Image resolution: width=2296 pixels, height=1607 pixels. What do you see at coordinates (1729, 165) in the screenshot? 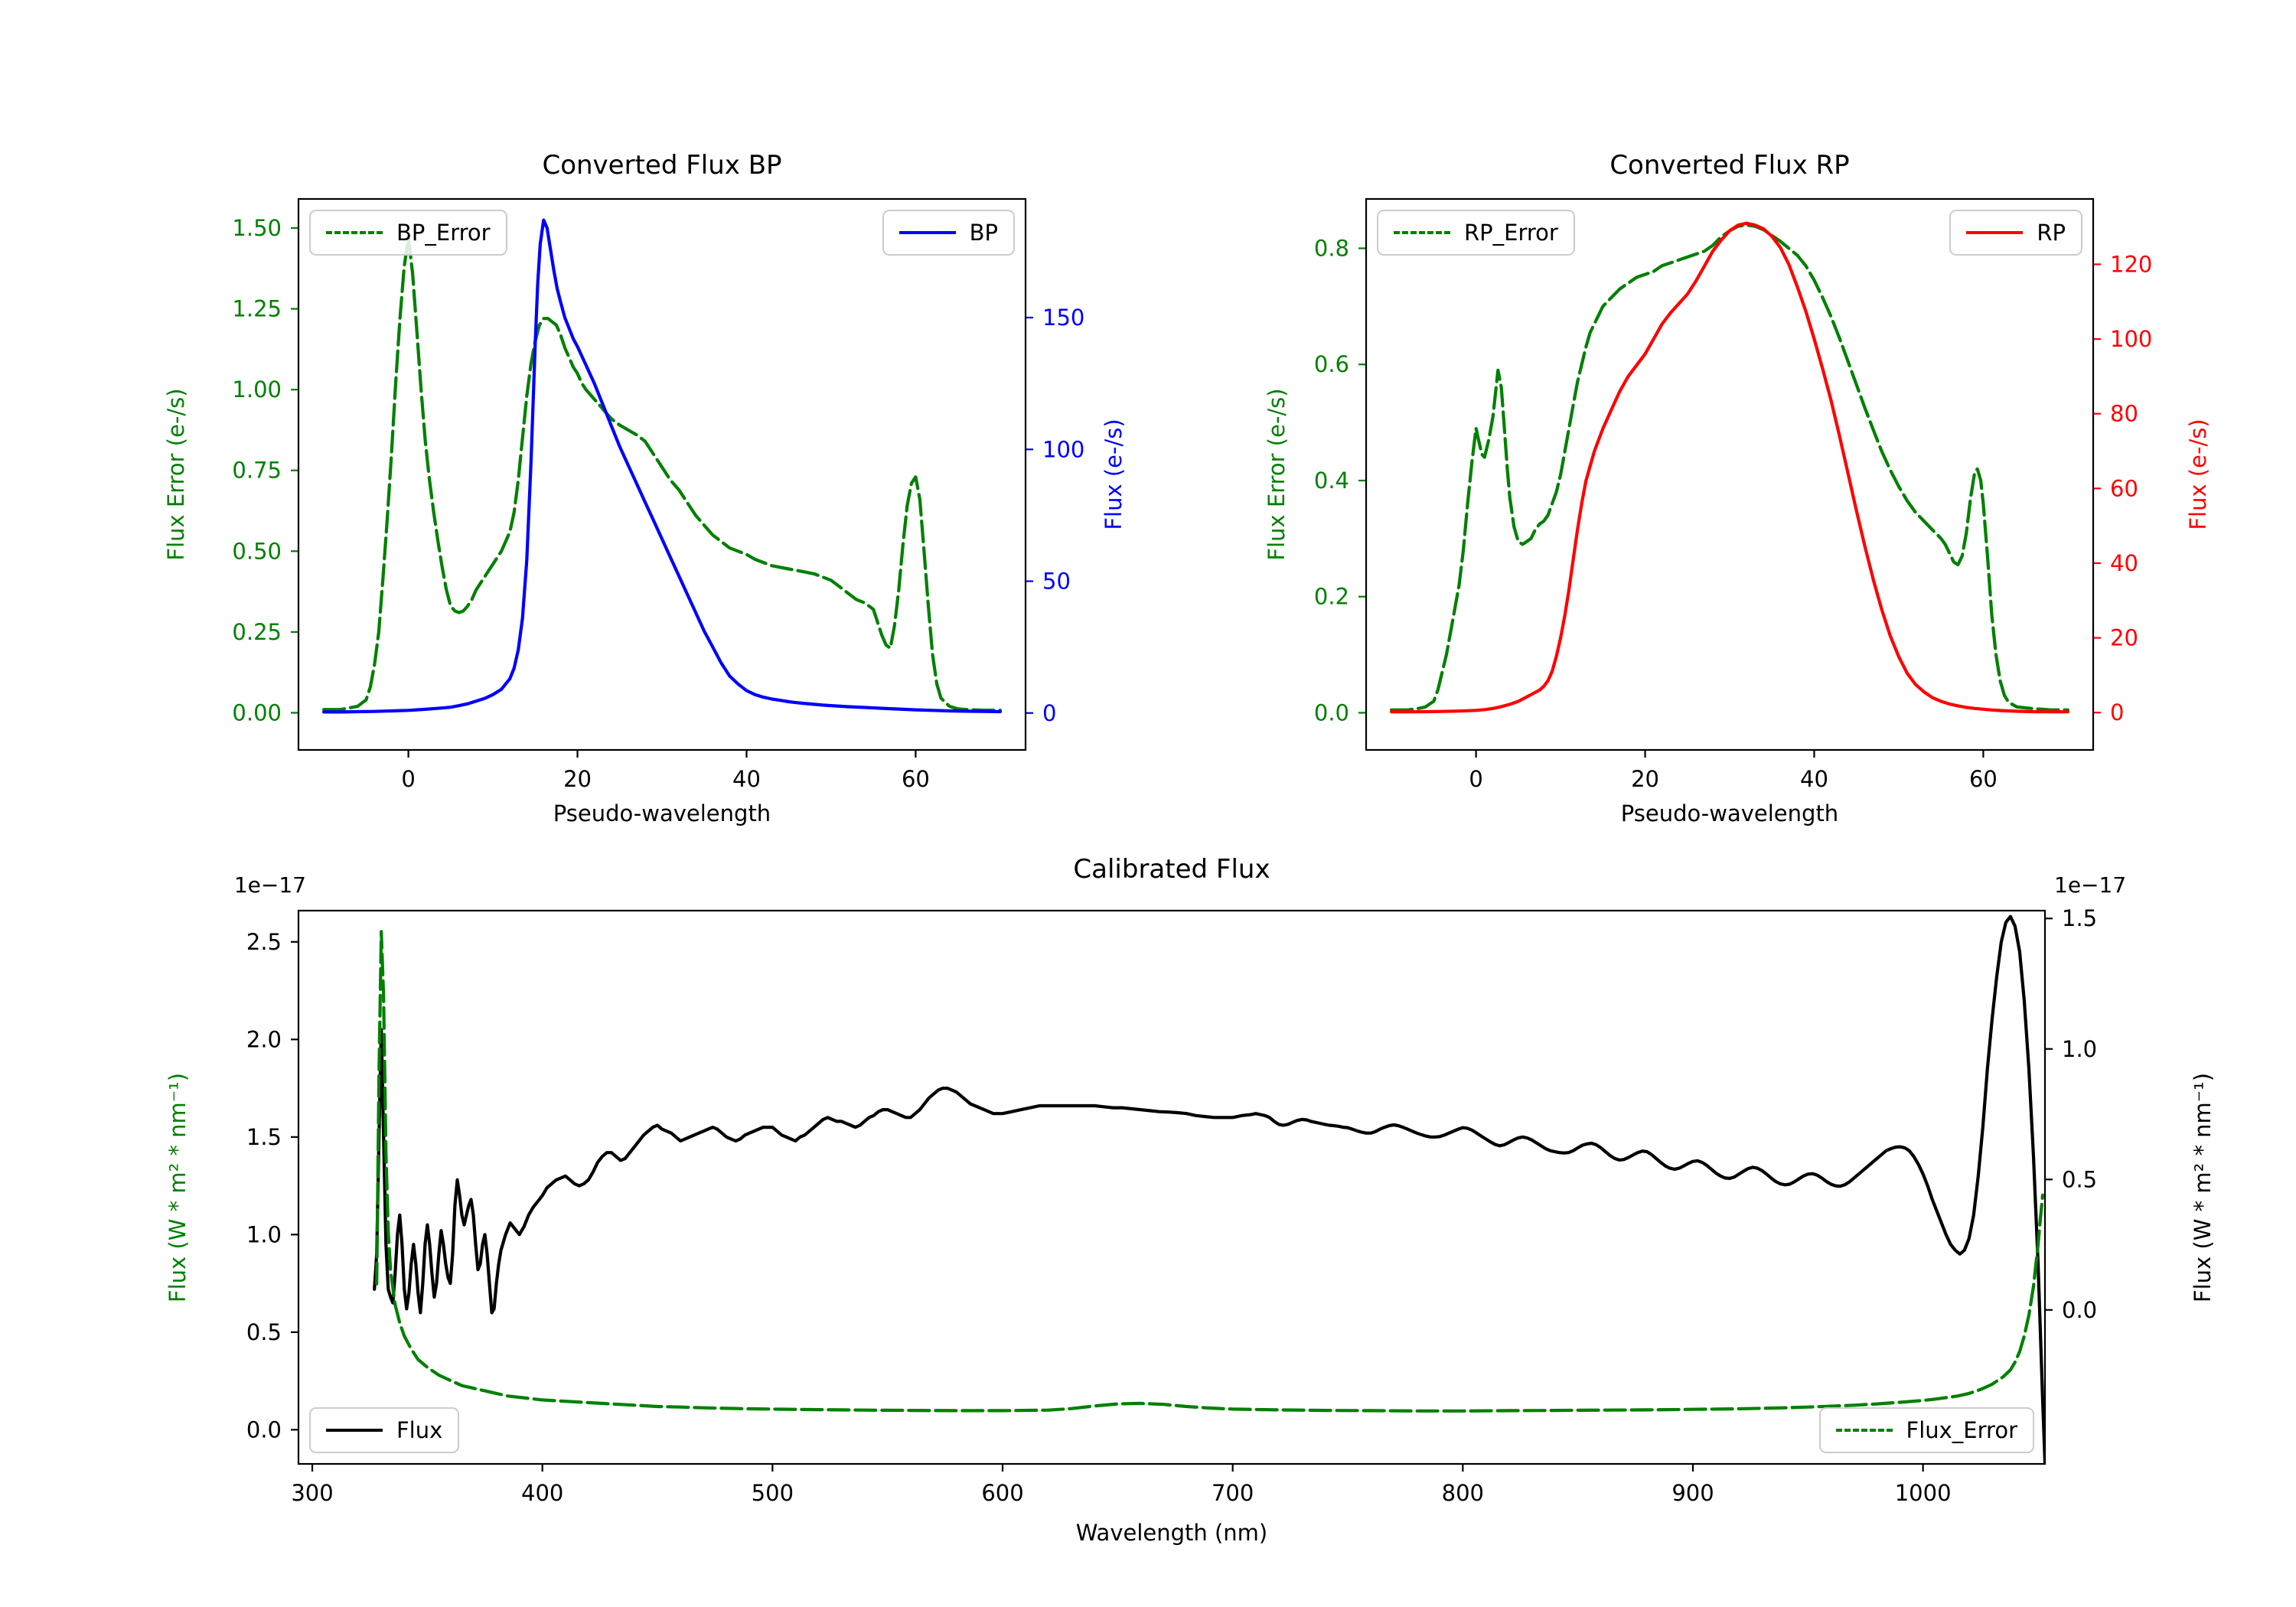
I see `rp-plot-title: Converted Flux RP` at bounding box center [1729, 165].